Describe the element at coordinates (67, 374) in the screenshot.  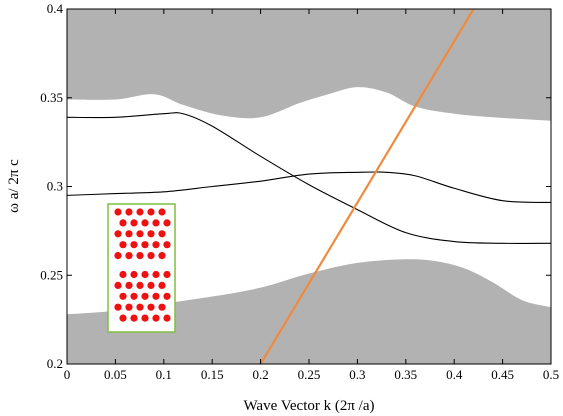
I see `x-tick-label: 0` at that location.